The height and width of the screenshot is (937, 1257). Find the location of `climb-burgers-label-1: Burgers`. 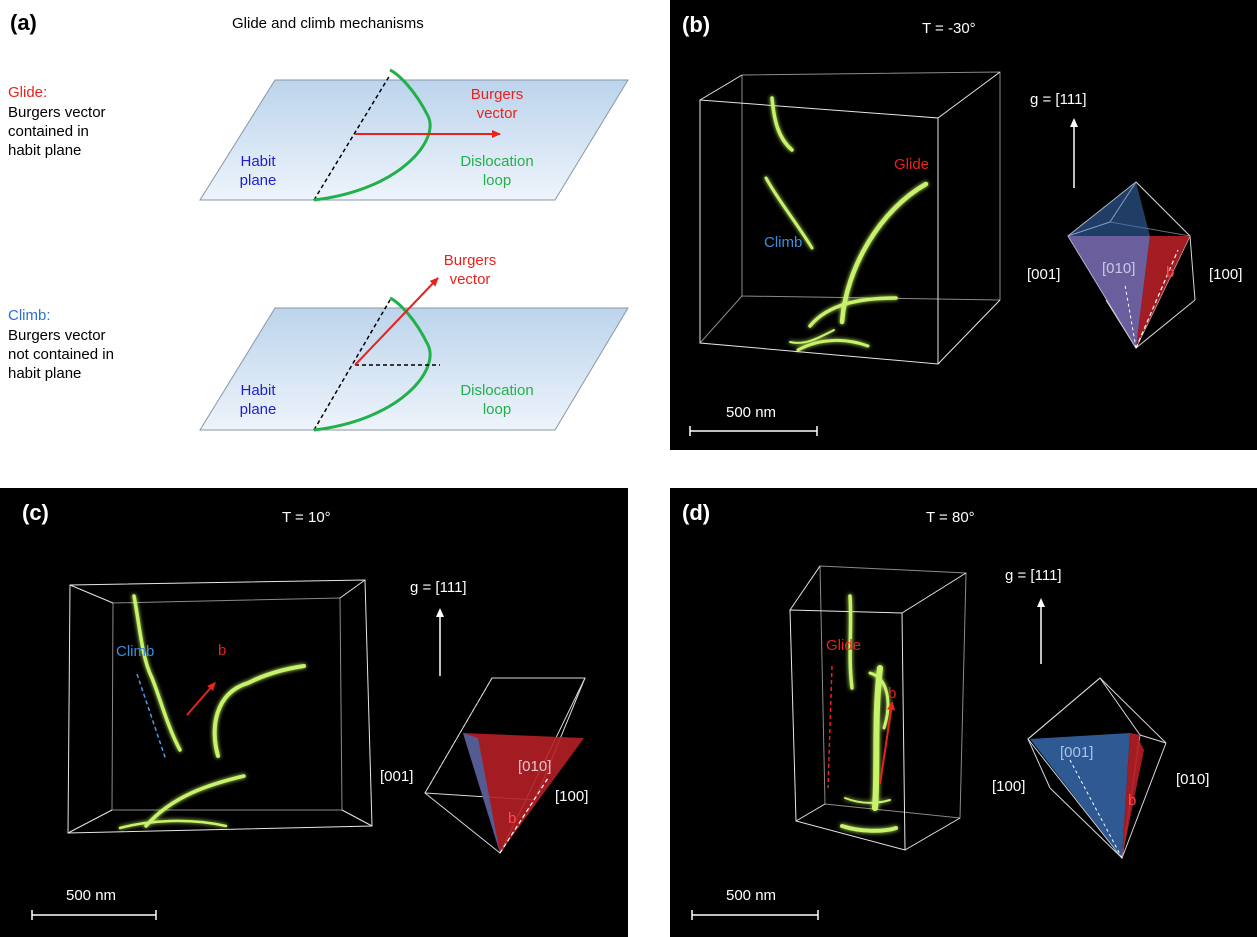

climb-burgers-label-1: Burgers is located at coordinates (470, 260).